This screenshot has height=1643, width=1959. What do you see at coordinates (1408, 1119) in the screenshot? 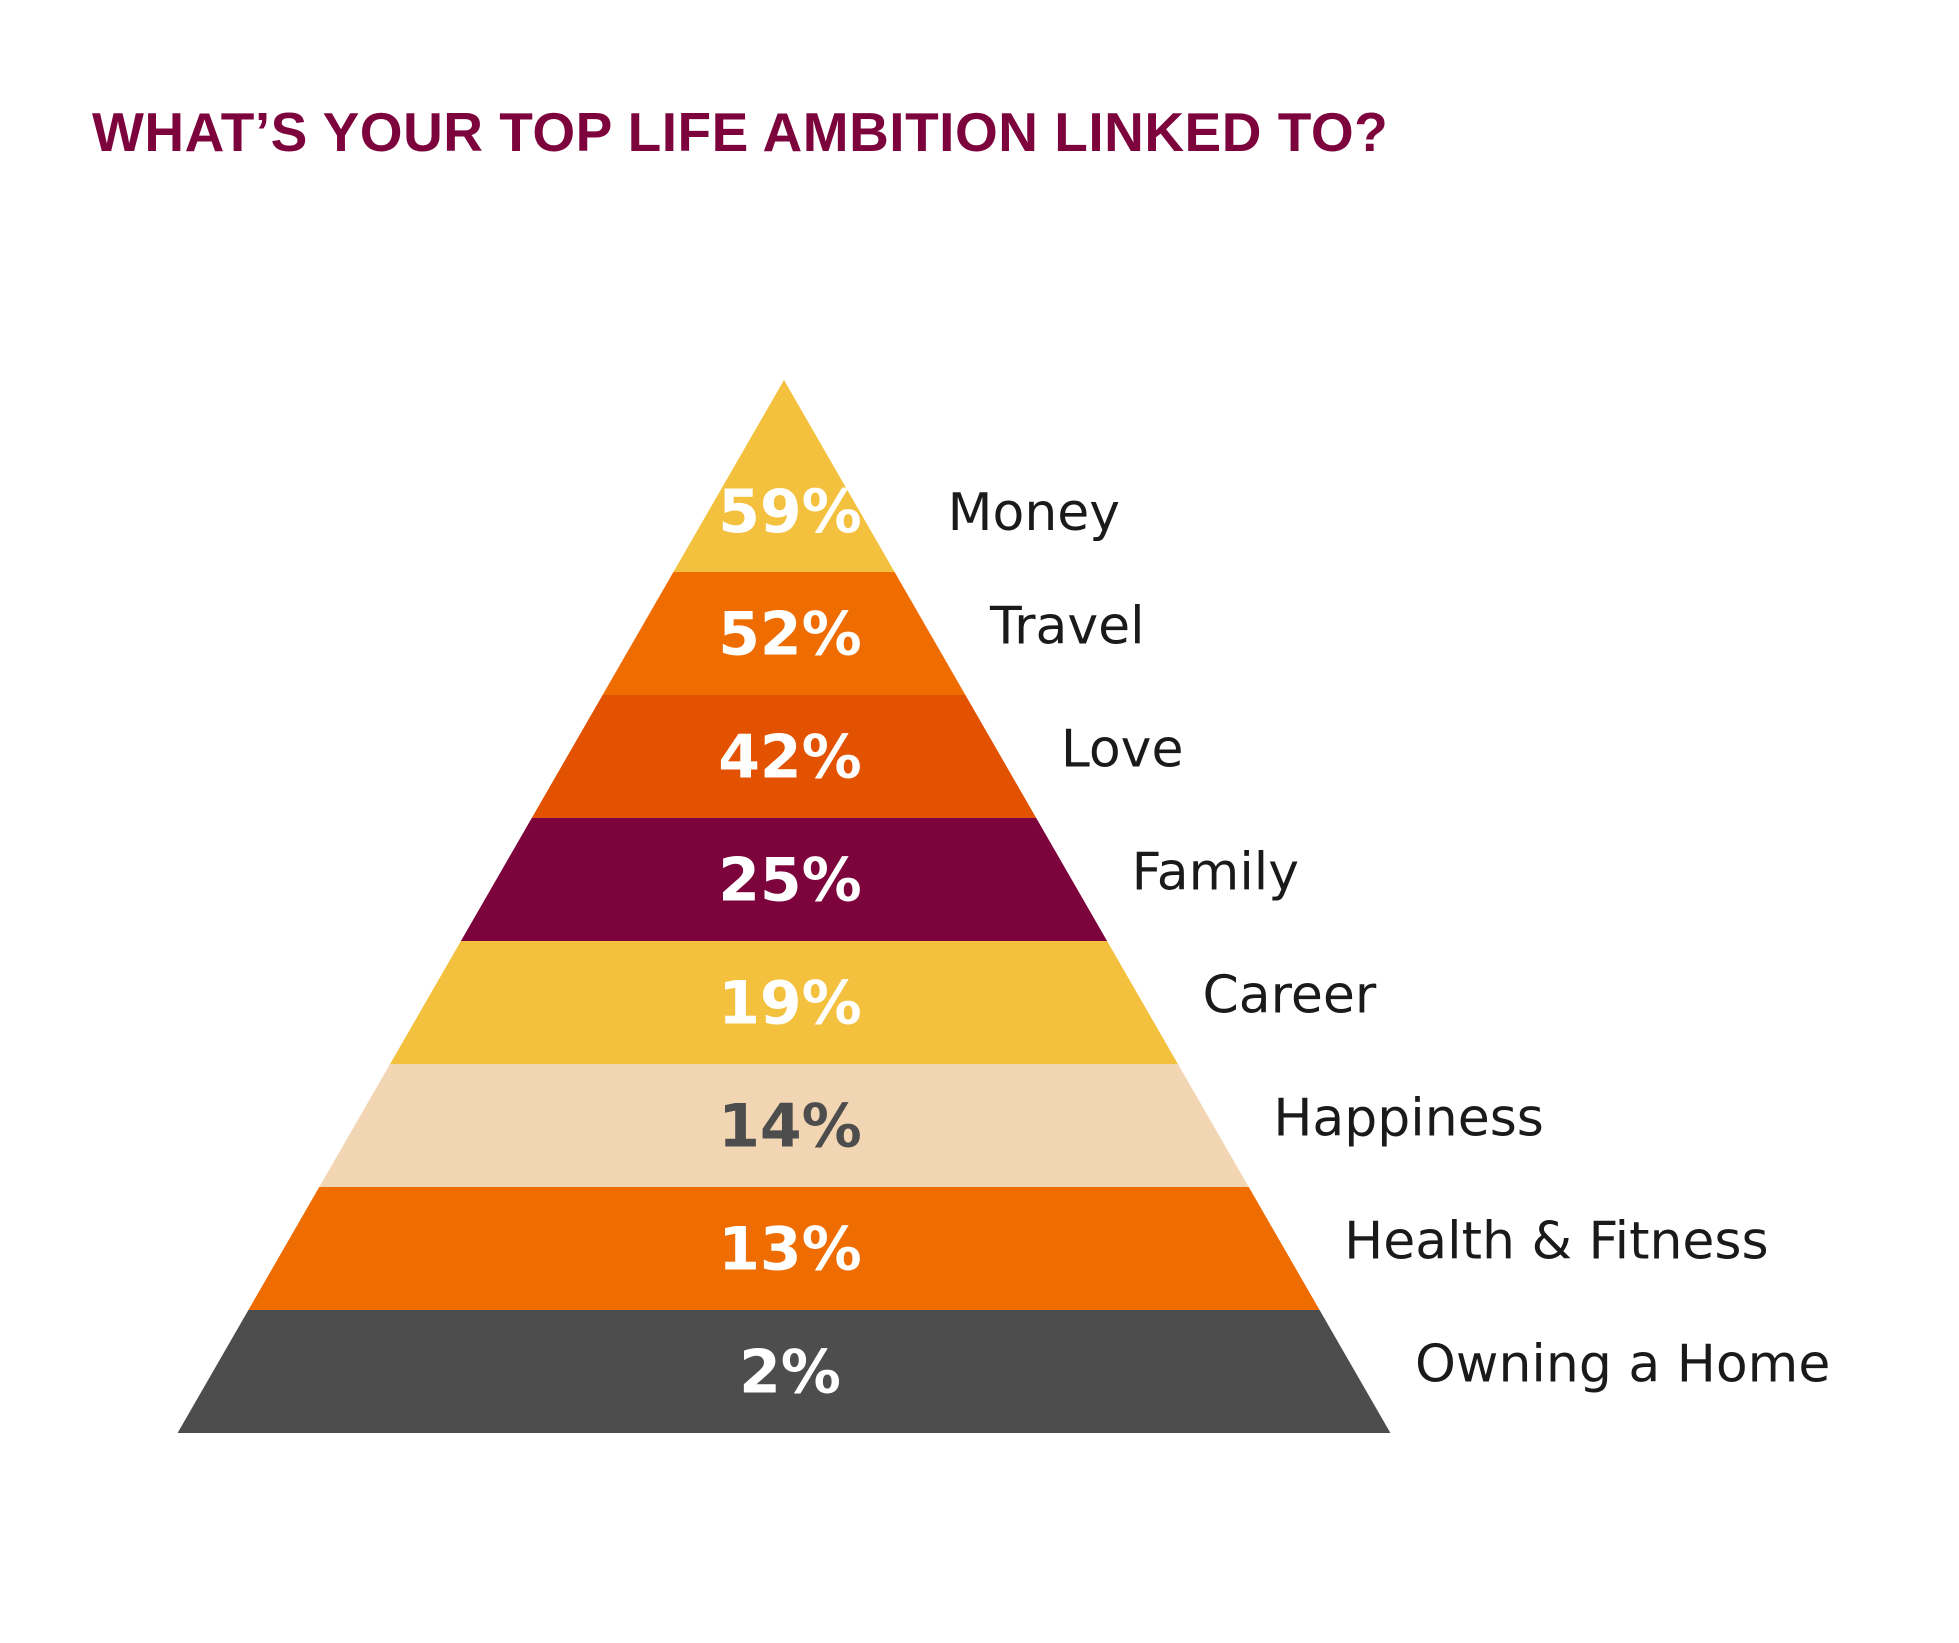
I see `category-label-6: Happiness` at bounding box center [1408, 1119].